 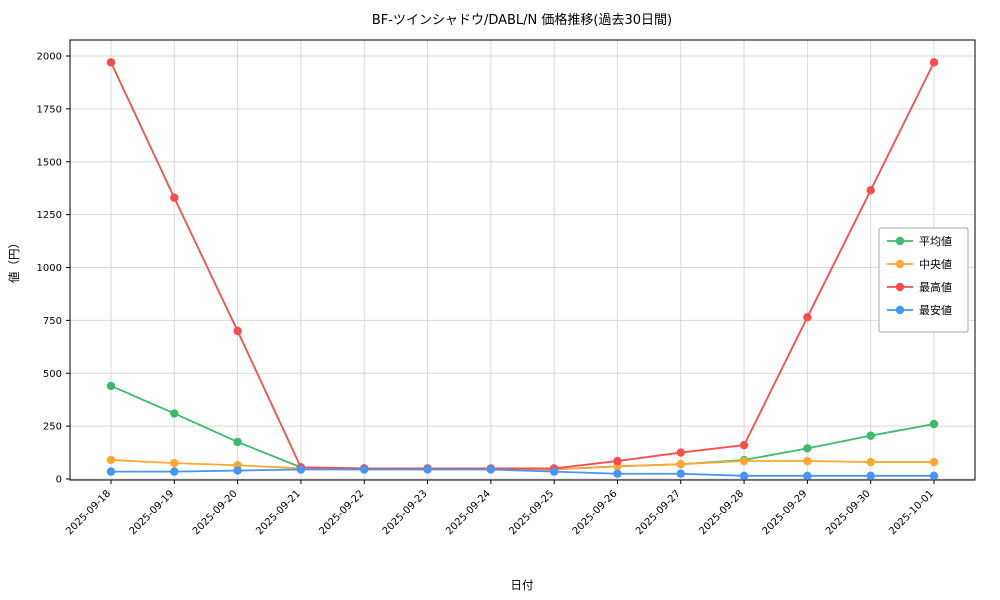 I want to click on y-tick-label: 1500, so click(x=49, y=162).